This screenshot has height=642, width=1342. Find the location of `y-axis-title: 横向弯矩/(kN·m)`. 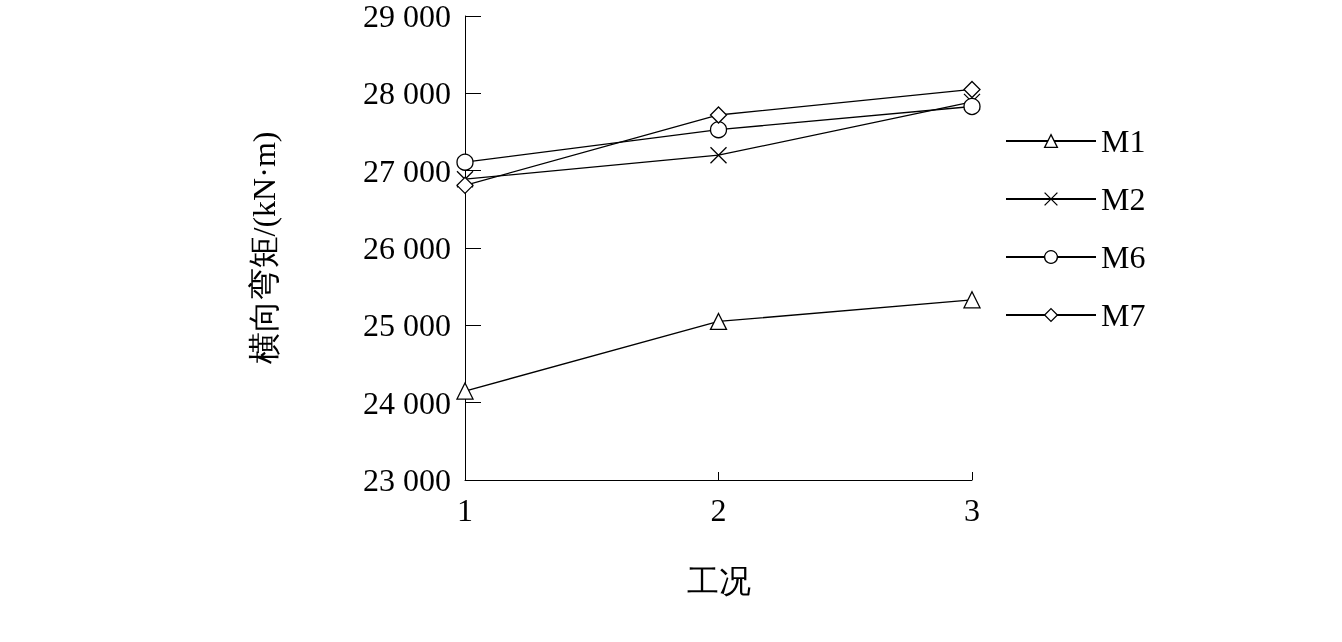

y-axis-title: 横向弯矩/(kN·m) is located at coordinates (264, 248).